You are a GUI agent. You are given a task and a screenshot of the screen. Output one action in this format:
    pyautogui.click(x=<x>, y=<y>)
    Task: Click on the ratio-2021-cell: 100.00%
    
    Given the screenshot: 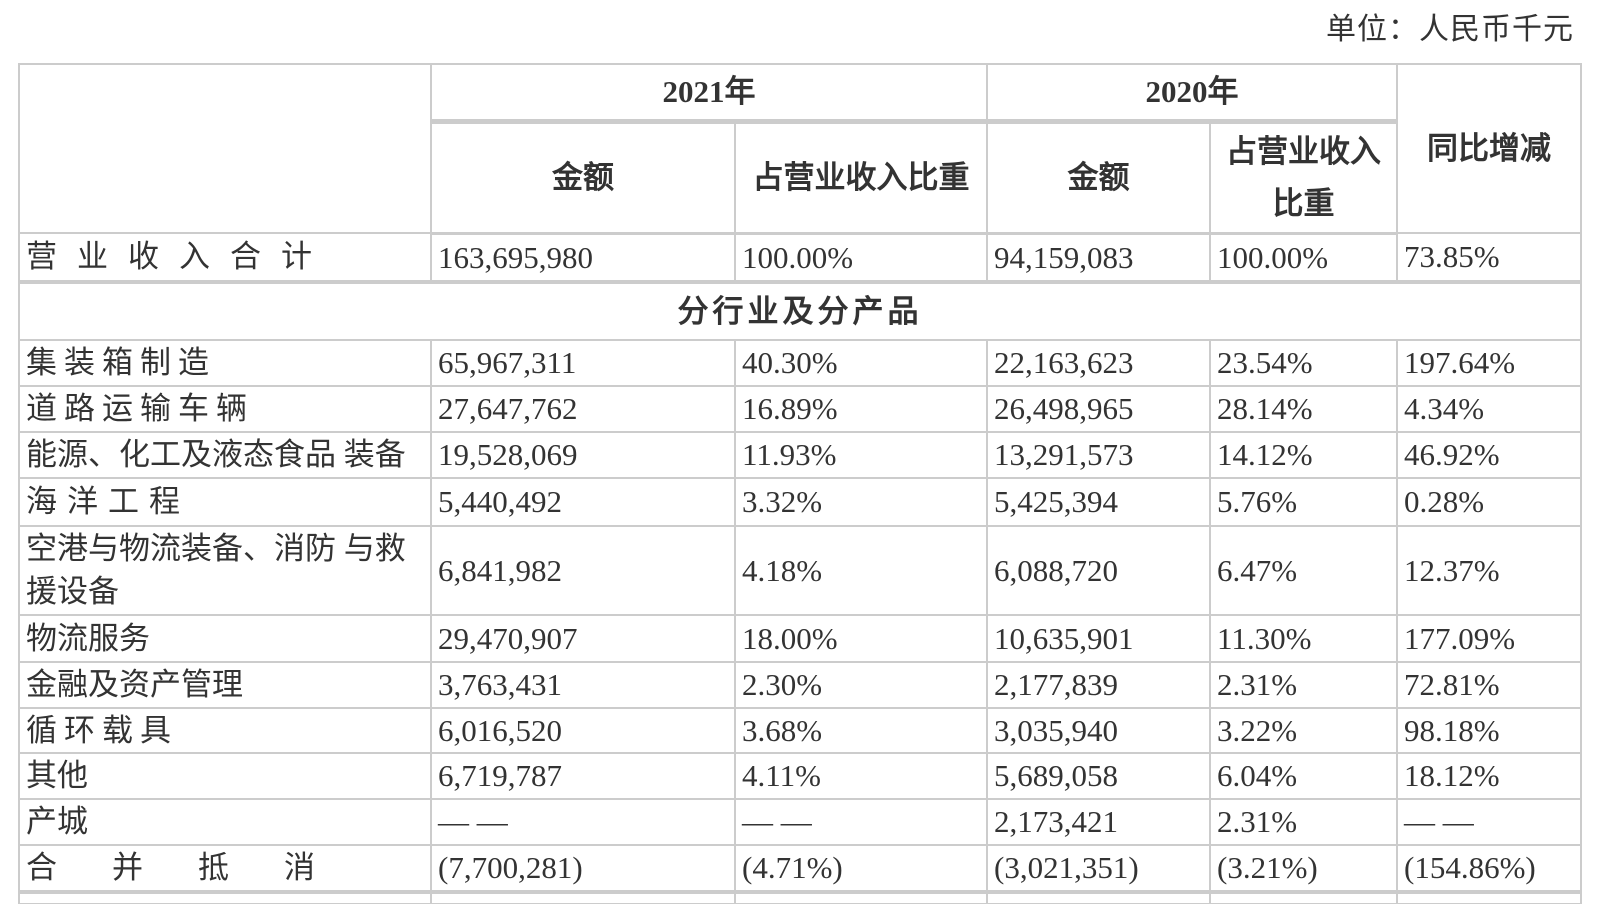 What is the action you would take?
    pyautogui.click(x=861, y=258)
    